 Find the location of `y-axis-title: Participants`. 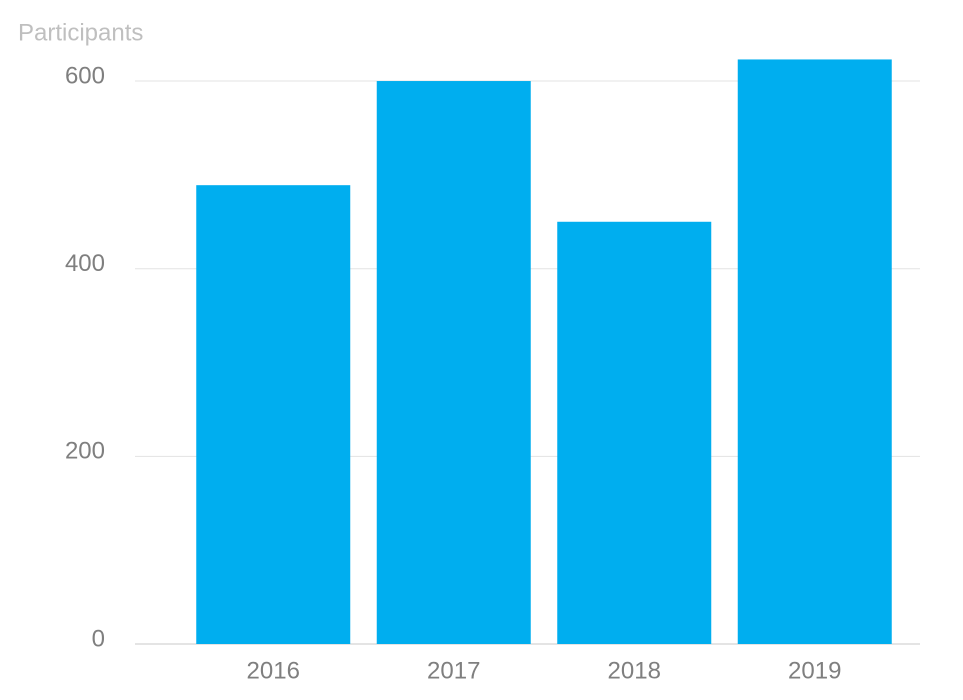

y-axis-title: Participants is located at coordinates (80, 32).